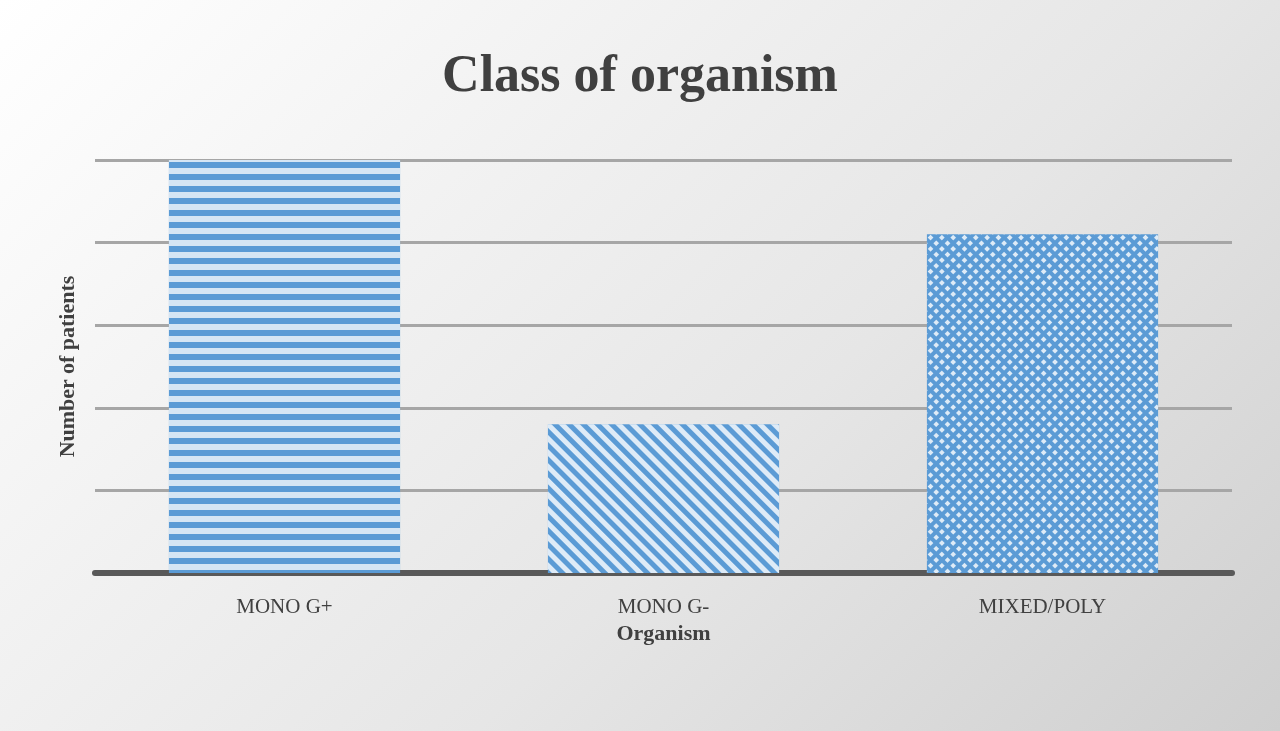  Describe the element at coordinates (663, 632) in the screenshot. I see `x-axis-title: Organism` at that location.